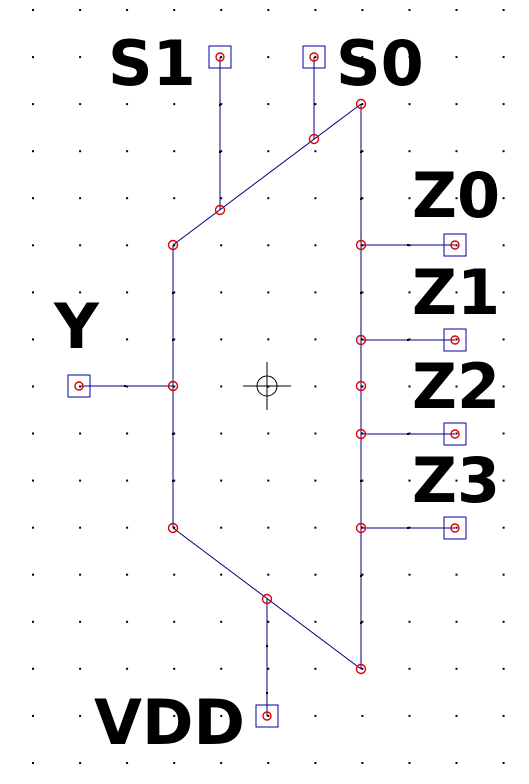 Image resolution: width=529 pixels, height=784 pixels. I want to click on pin-label-s0: S0, so click(380, 63).